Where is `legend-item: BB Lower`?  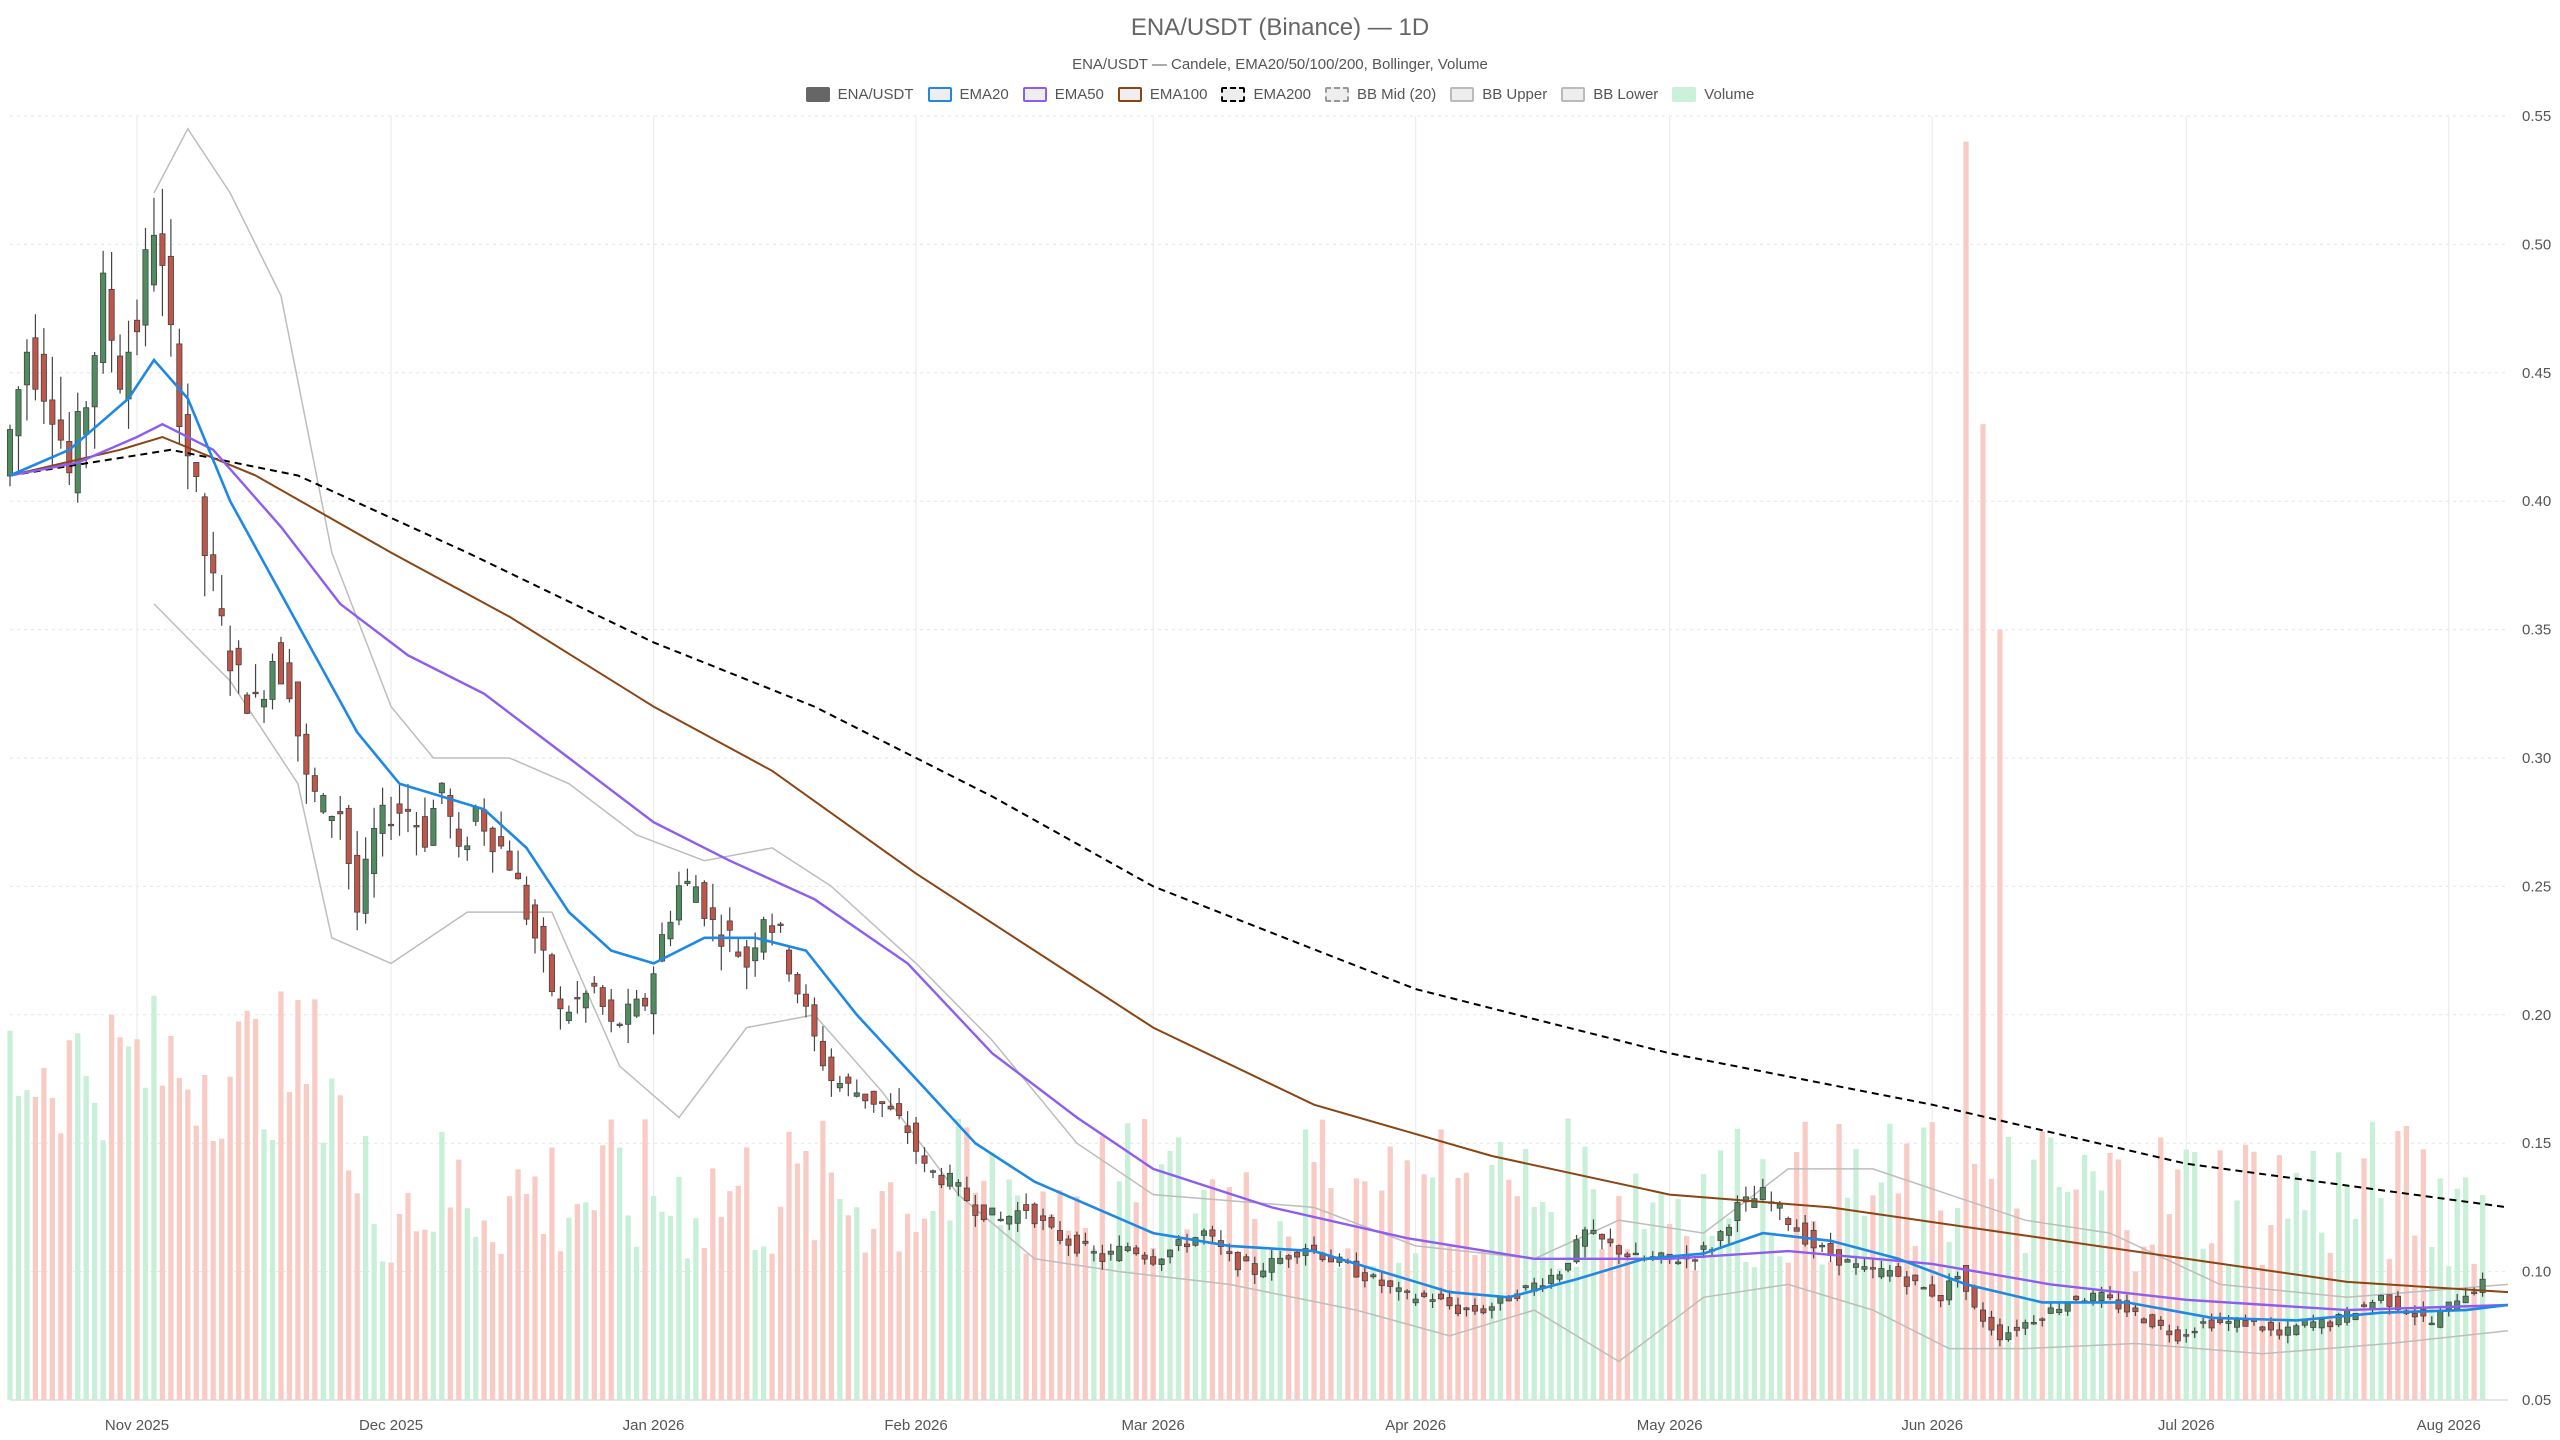
legend-item: BB Lower is located at coordinates (1609, 94).